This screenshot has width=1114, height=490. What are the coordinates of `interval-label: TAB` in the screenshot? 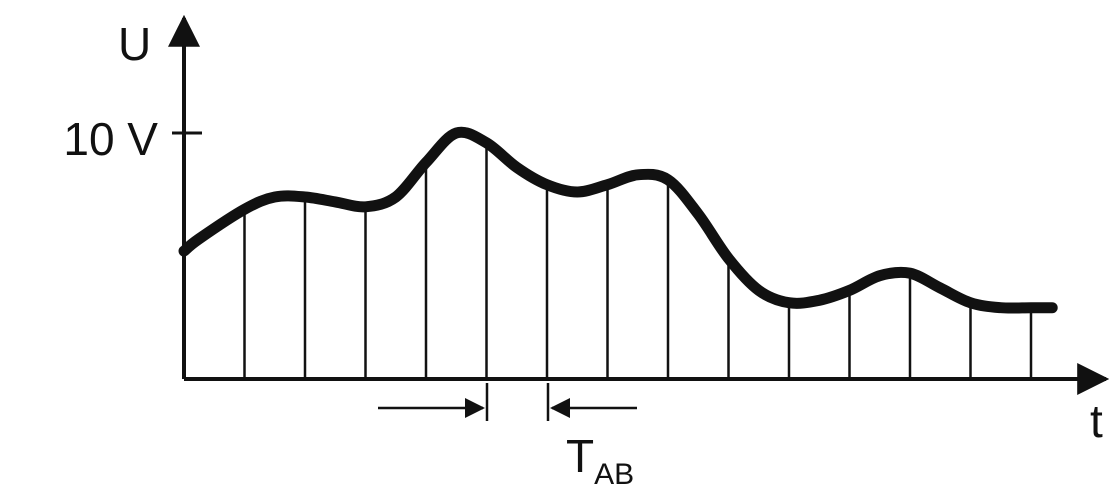 It's located at (600, 460).